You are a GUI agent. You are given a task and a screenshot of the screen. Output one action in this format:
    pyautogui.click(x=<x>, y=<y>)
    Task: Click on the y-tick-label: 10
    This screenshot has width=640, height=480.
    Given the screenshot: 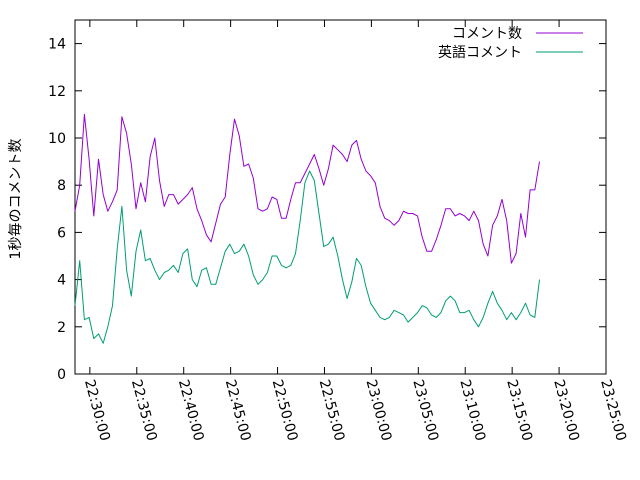 What is the action you would take?
    pyautogui.click(x=57, y=139)
    